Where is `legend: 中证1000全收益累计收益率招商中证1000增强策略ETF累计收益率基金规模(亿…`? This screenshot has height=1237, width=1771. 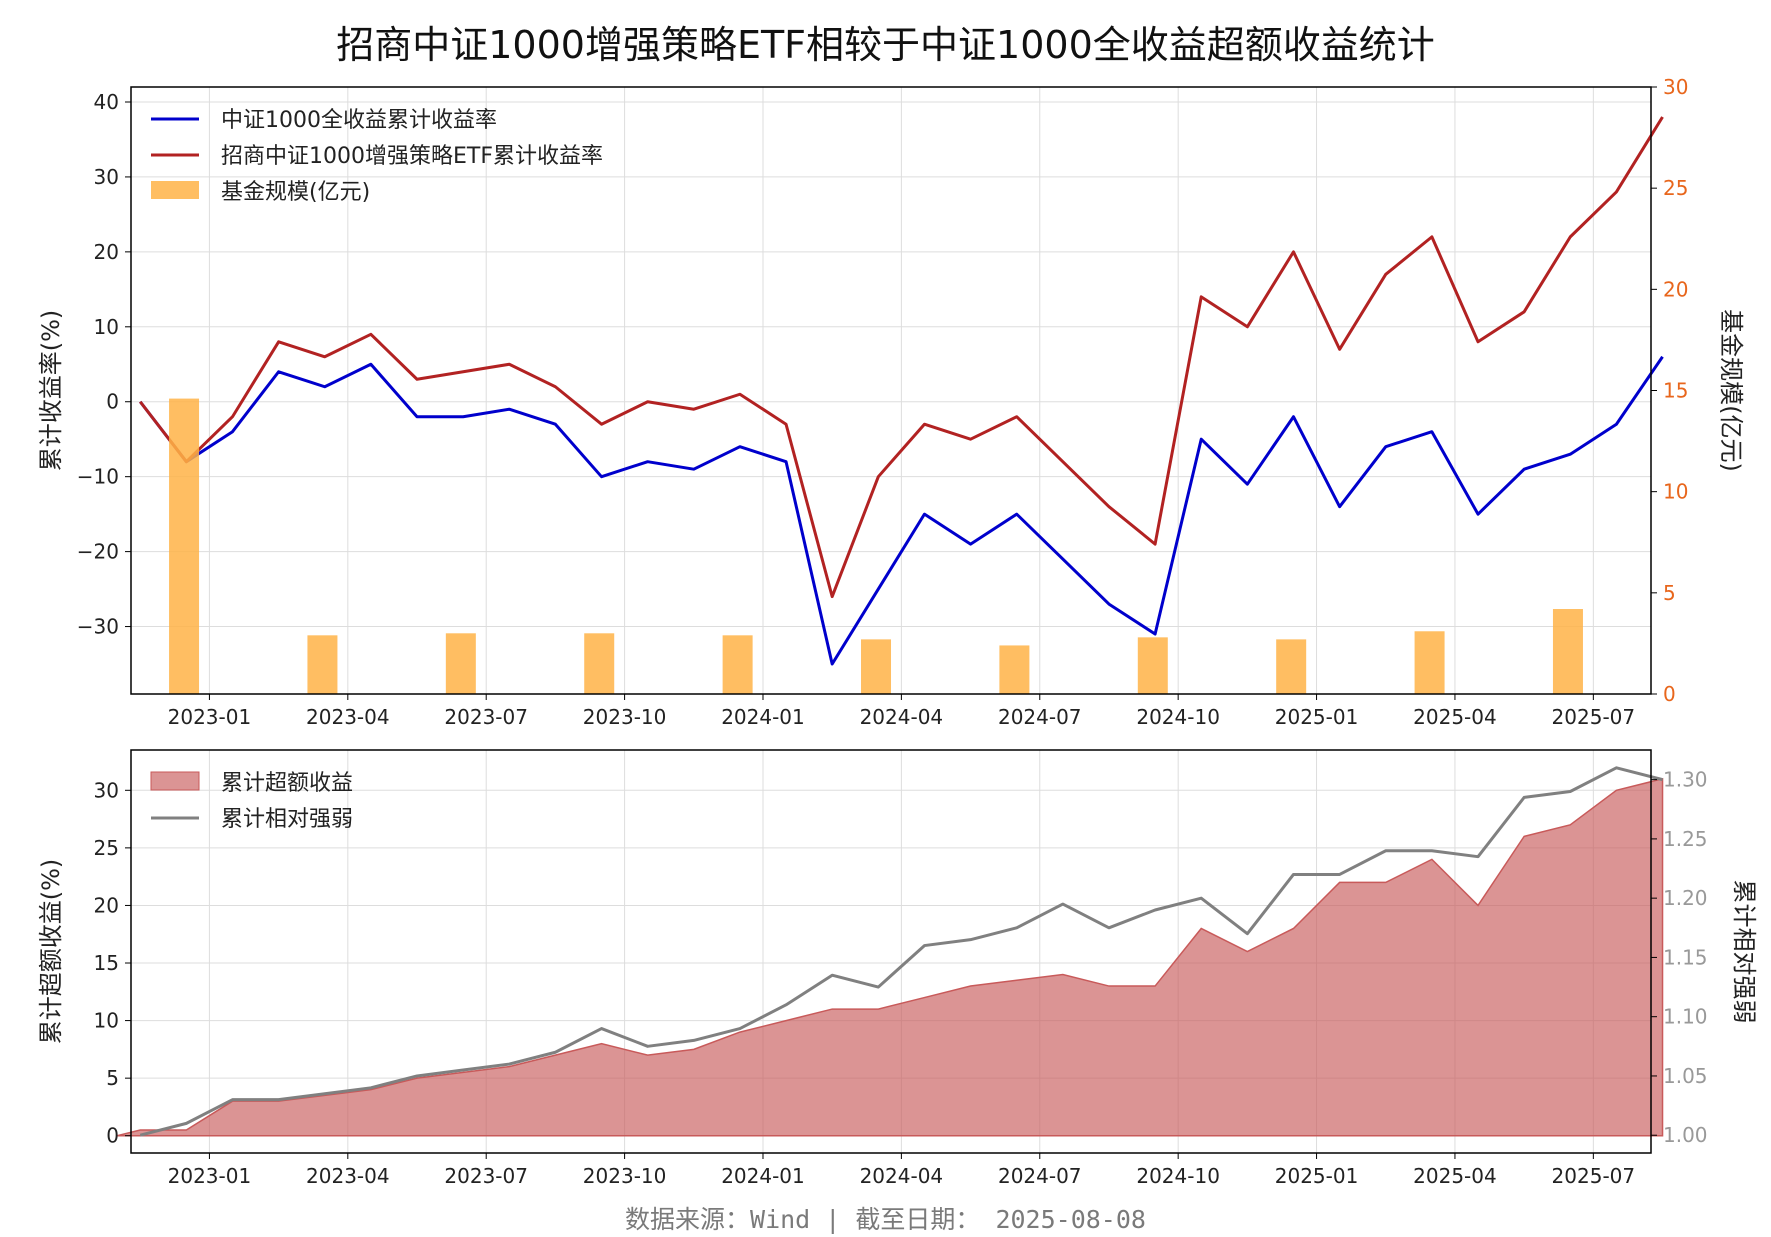 legend: 中证1000全收益累计收益率招商中证1000增强策略ETF累计收益率基金规模(亿… is located at coordinates (377, 156).